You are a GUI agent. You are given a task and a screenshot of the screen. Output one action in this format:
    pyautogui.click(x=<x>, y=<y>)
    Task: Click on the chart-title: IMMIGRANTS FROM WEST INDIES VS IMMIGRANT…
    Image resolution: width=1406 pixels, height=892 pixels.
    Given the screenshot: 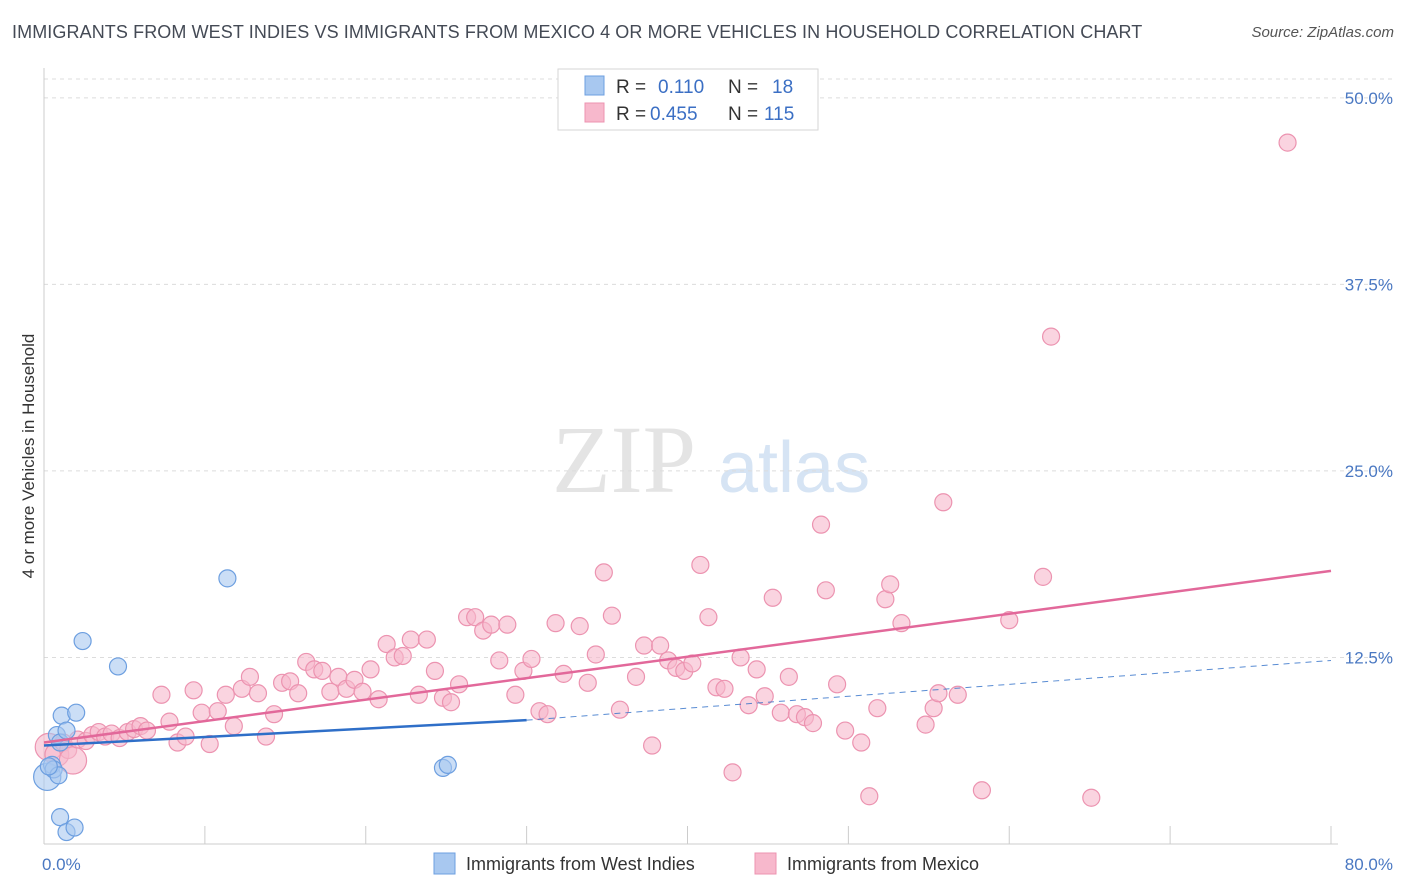 What is the action you would take?
    pyautogui.click(x=577, y=32)
    